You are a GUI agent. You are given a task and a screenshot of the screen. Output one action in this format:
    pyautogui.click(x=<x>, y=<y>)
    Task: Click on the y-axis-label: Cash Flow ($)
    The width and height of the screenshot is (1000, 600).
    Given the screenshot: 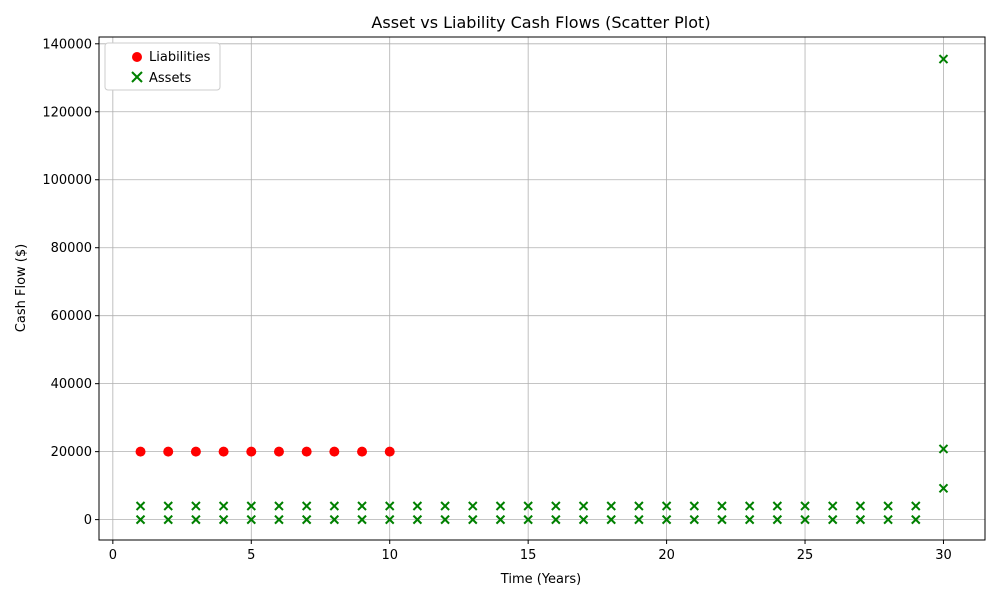 What is the action you would take?
    pyautogui.click(x=21, y=288)
    